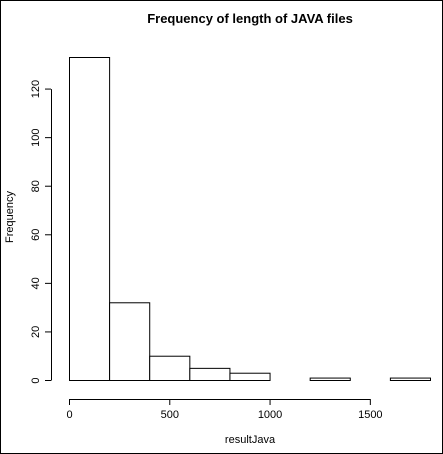 The image size is (443, 454). Describe the element at coordinates (250, 18) in the screenshot. I see `chart-title: Frequency of length of JAVA files` at that location.